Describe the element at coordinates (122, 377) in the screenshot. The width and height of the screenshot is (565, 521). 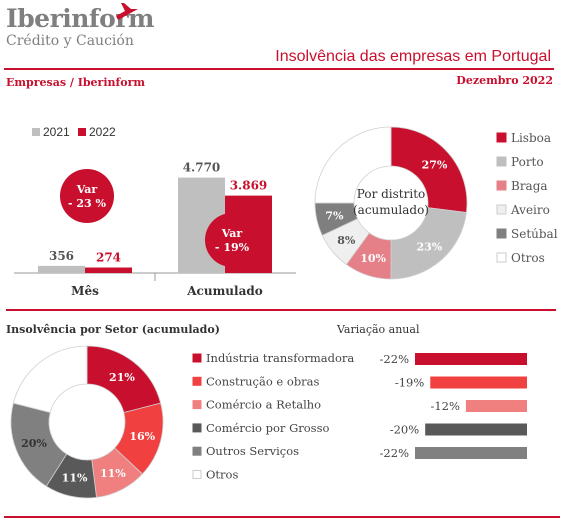
I see `sector-slice-label: 21%` at that location.